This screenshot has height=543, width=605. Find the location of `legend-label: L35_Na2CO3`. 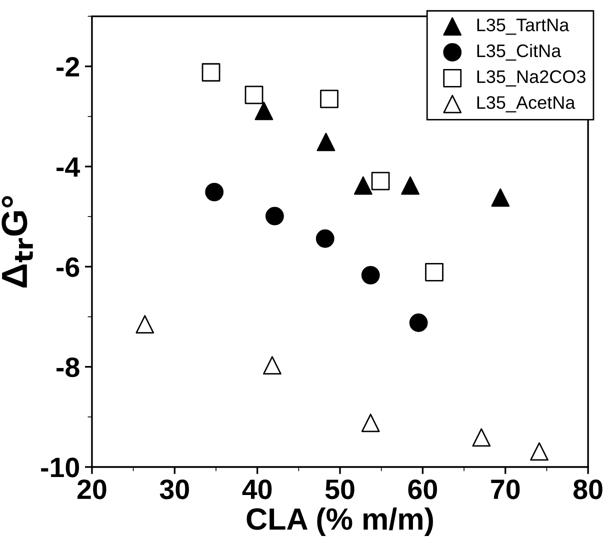

legend-label: L35_Na2CO3 is located at coordinates (531, 78).